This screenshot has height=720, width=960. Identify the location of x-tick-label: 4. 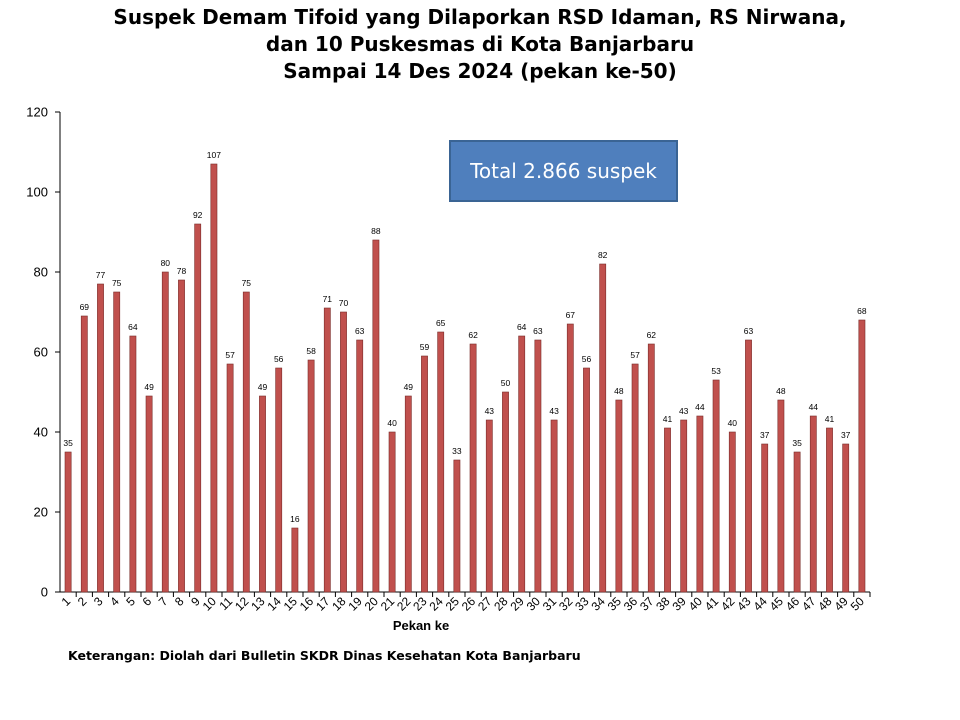
(114, 601).